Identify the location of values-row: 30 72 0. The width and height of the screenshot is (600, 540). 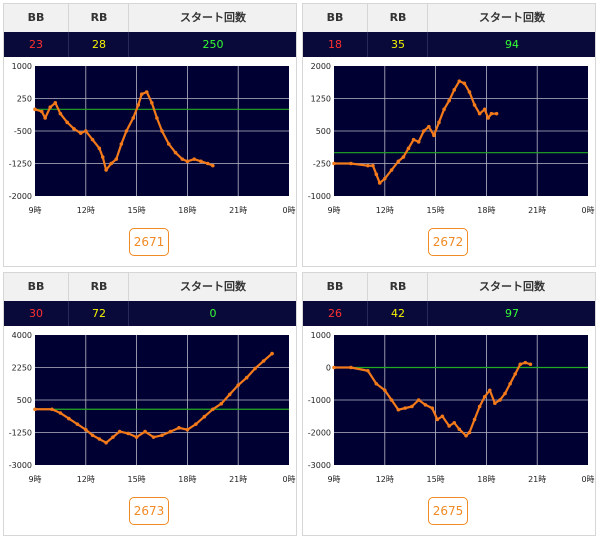
(150, 313).